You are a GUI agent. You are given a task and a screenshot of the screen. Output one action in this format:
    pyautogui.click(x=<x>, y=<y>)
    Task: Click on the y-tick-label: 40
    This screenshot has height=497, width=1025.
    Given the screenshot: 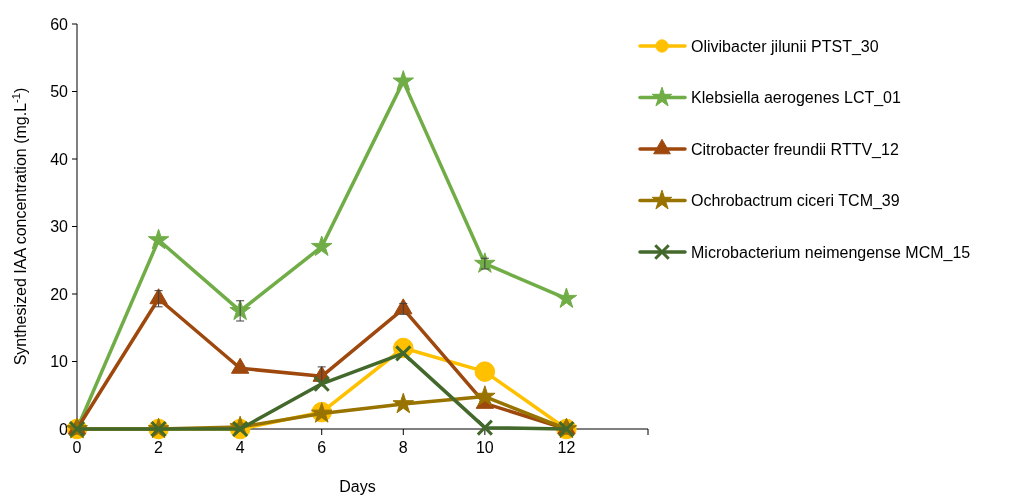 What is the action you would take?
    pyautogui.click(x=59, y=159)
    